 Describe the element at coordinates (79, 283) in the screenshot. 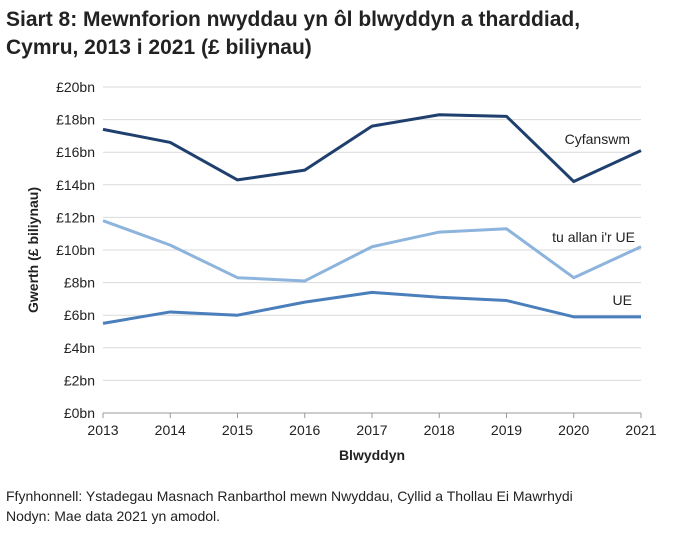

I see `y-tick-label: £8bn` at that location.